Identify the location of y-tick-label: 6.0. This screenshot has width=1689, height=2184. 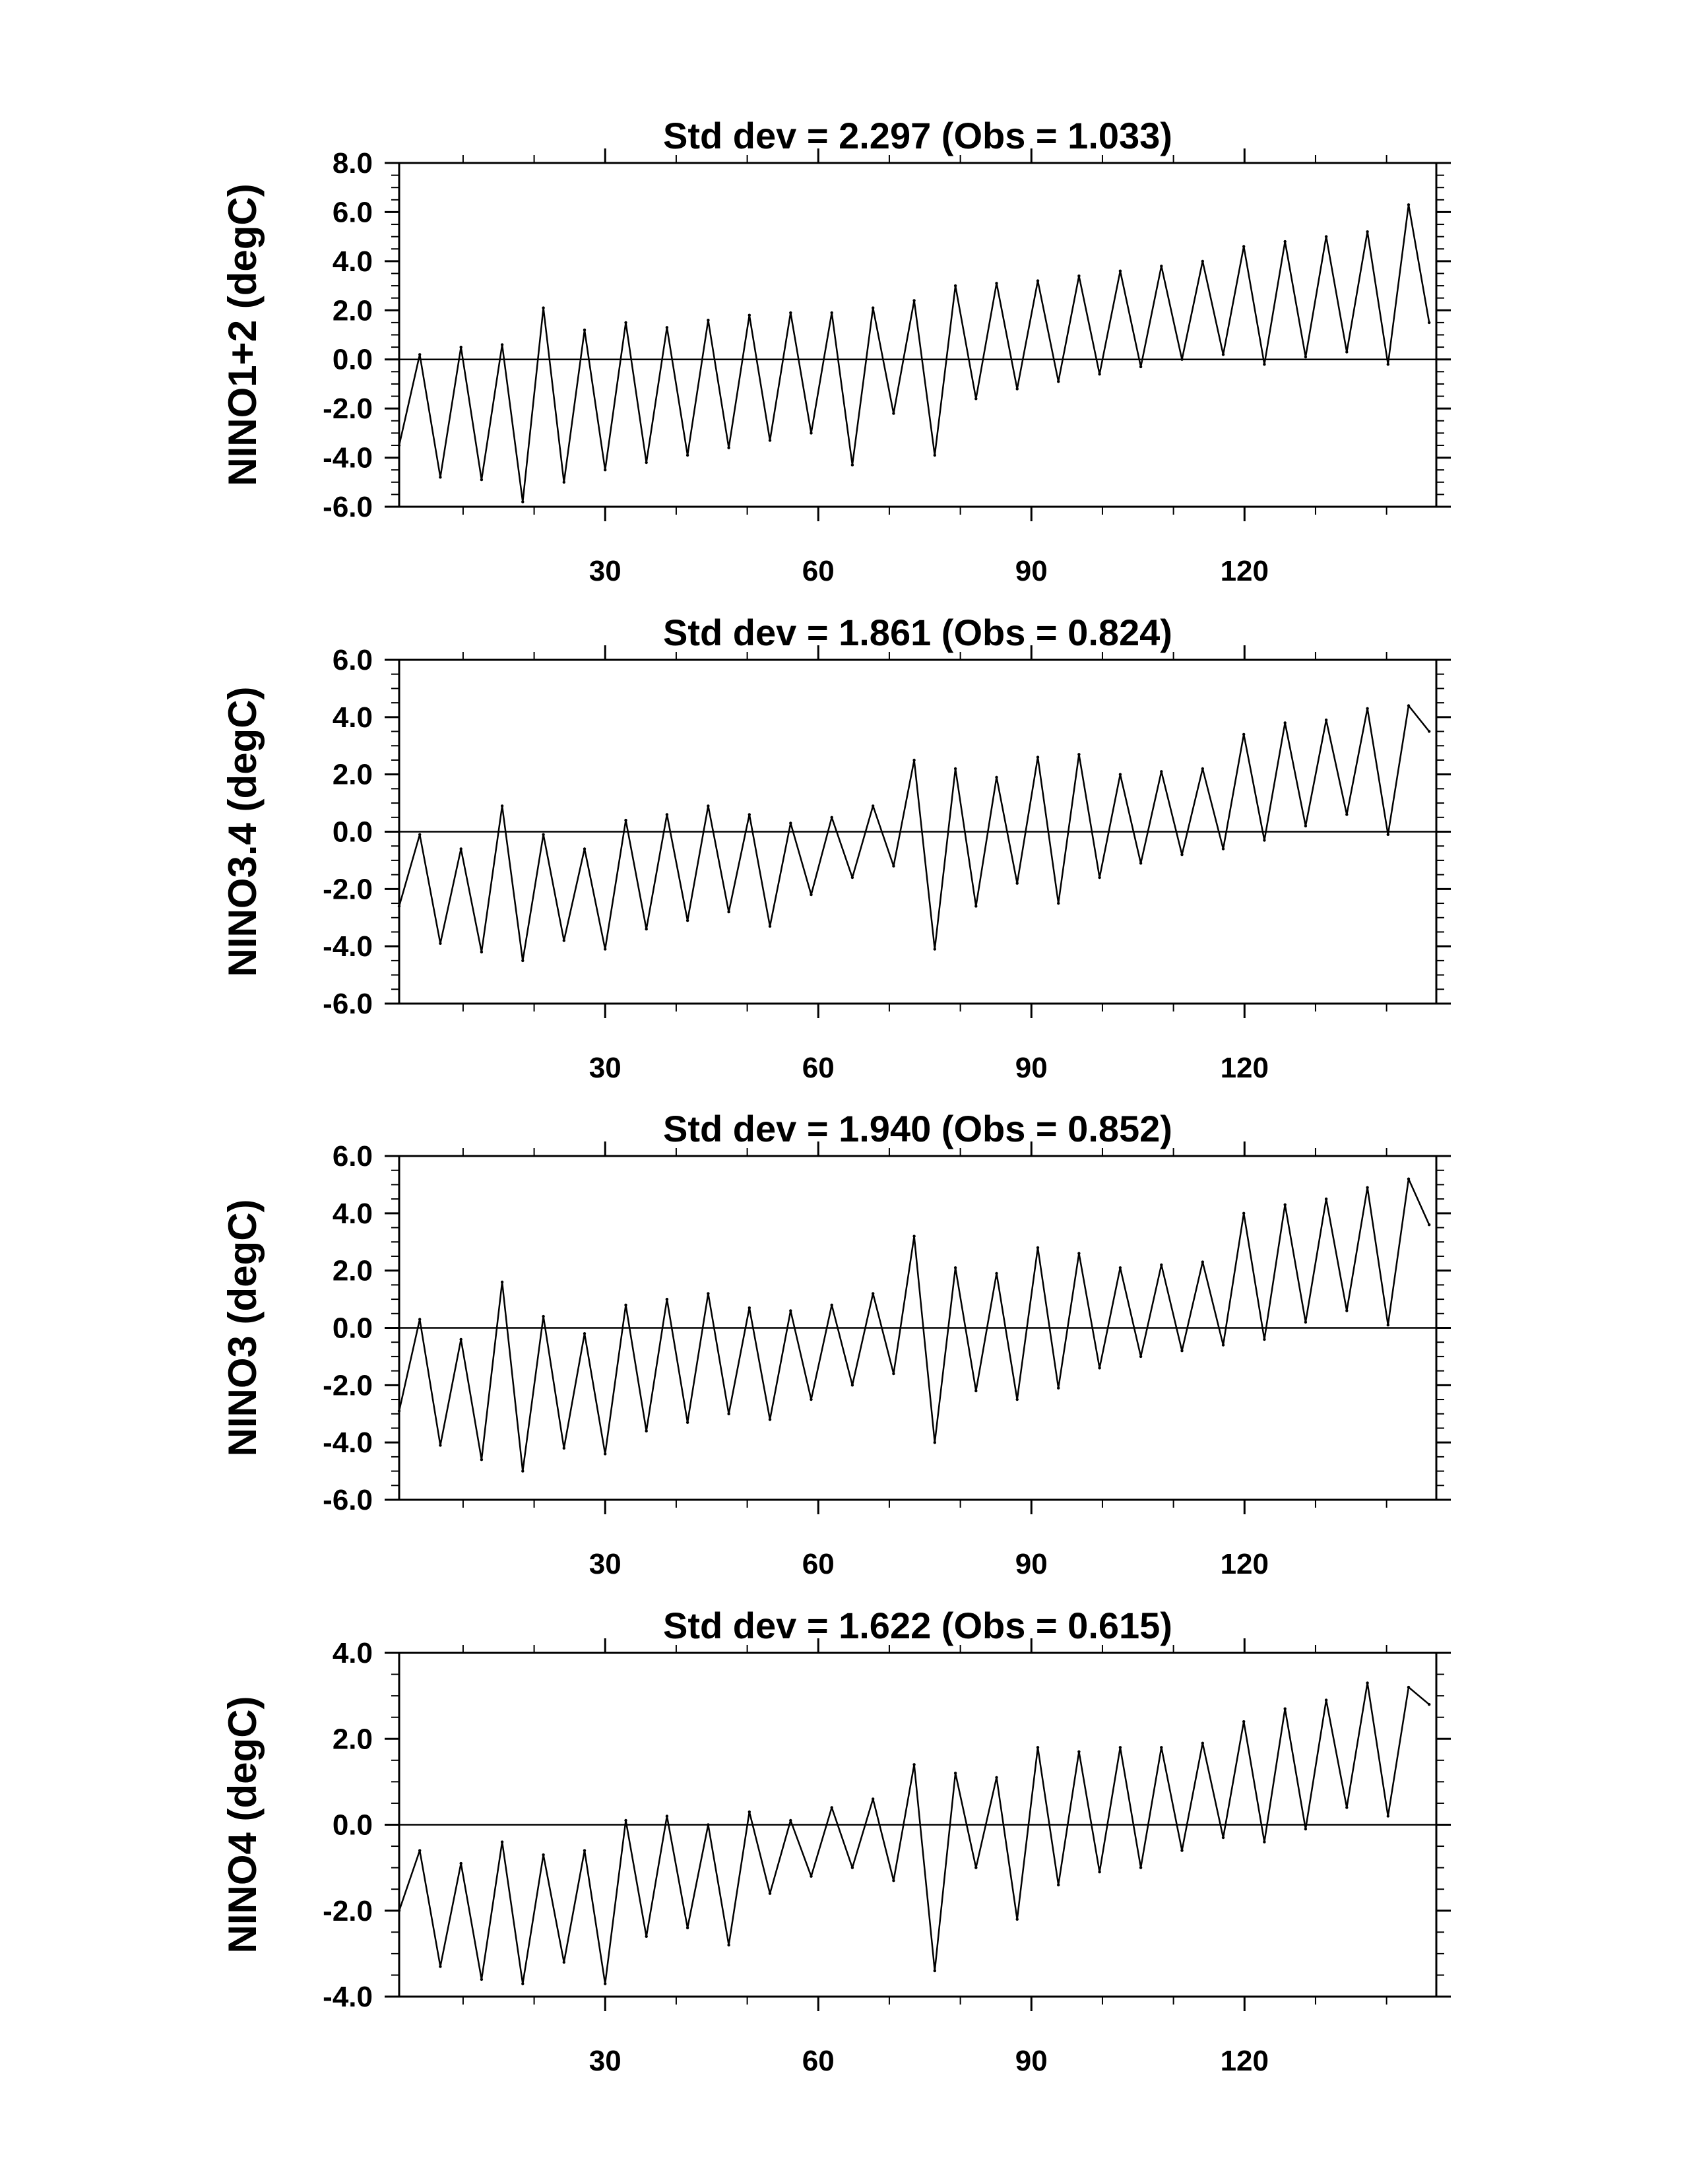
(353, 1156).